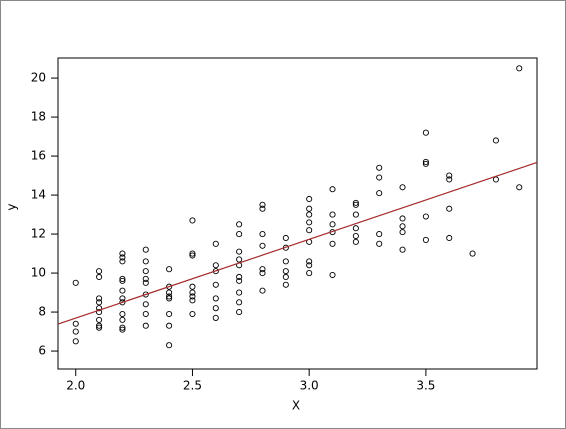 The image size is (566, 429). Describe the element at coordinates (38, 117) in the screenshot. I see `y-tick-label: 18` at that location.